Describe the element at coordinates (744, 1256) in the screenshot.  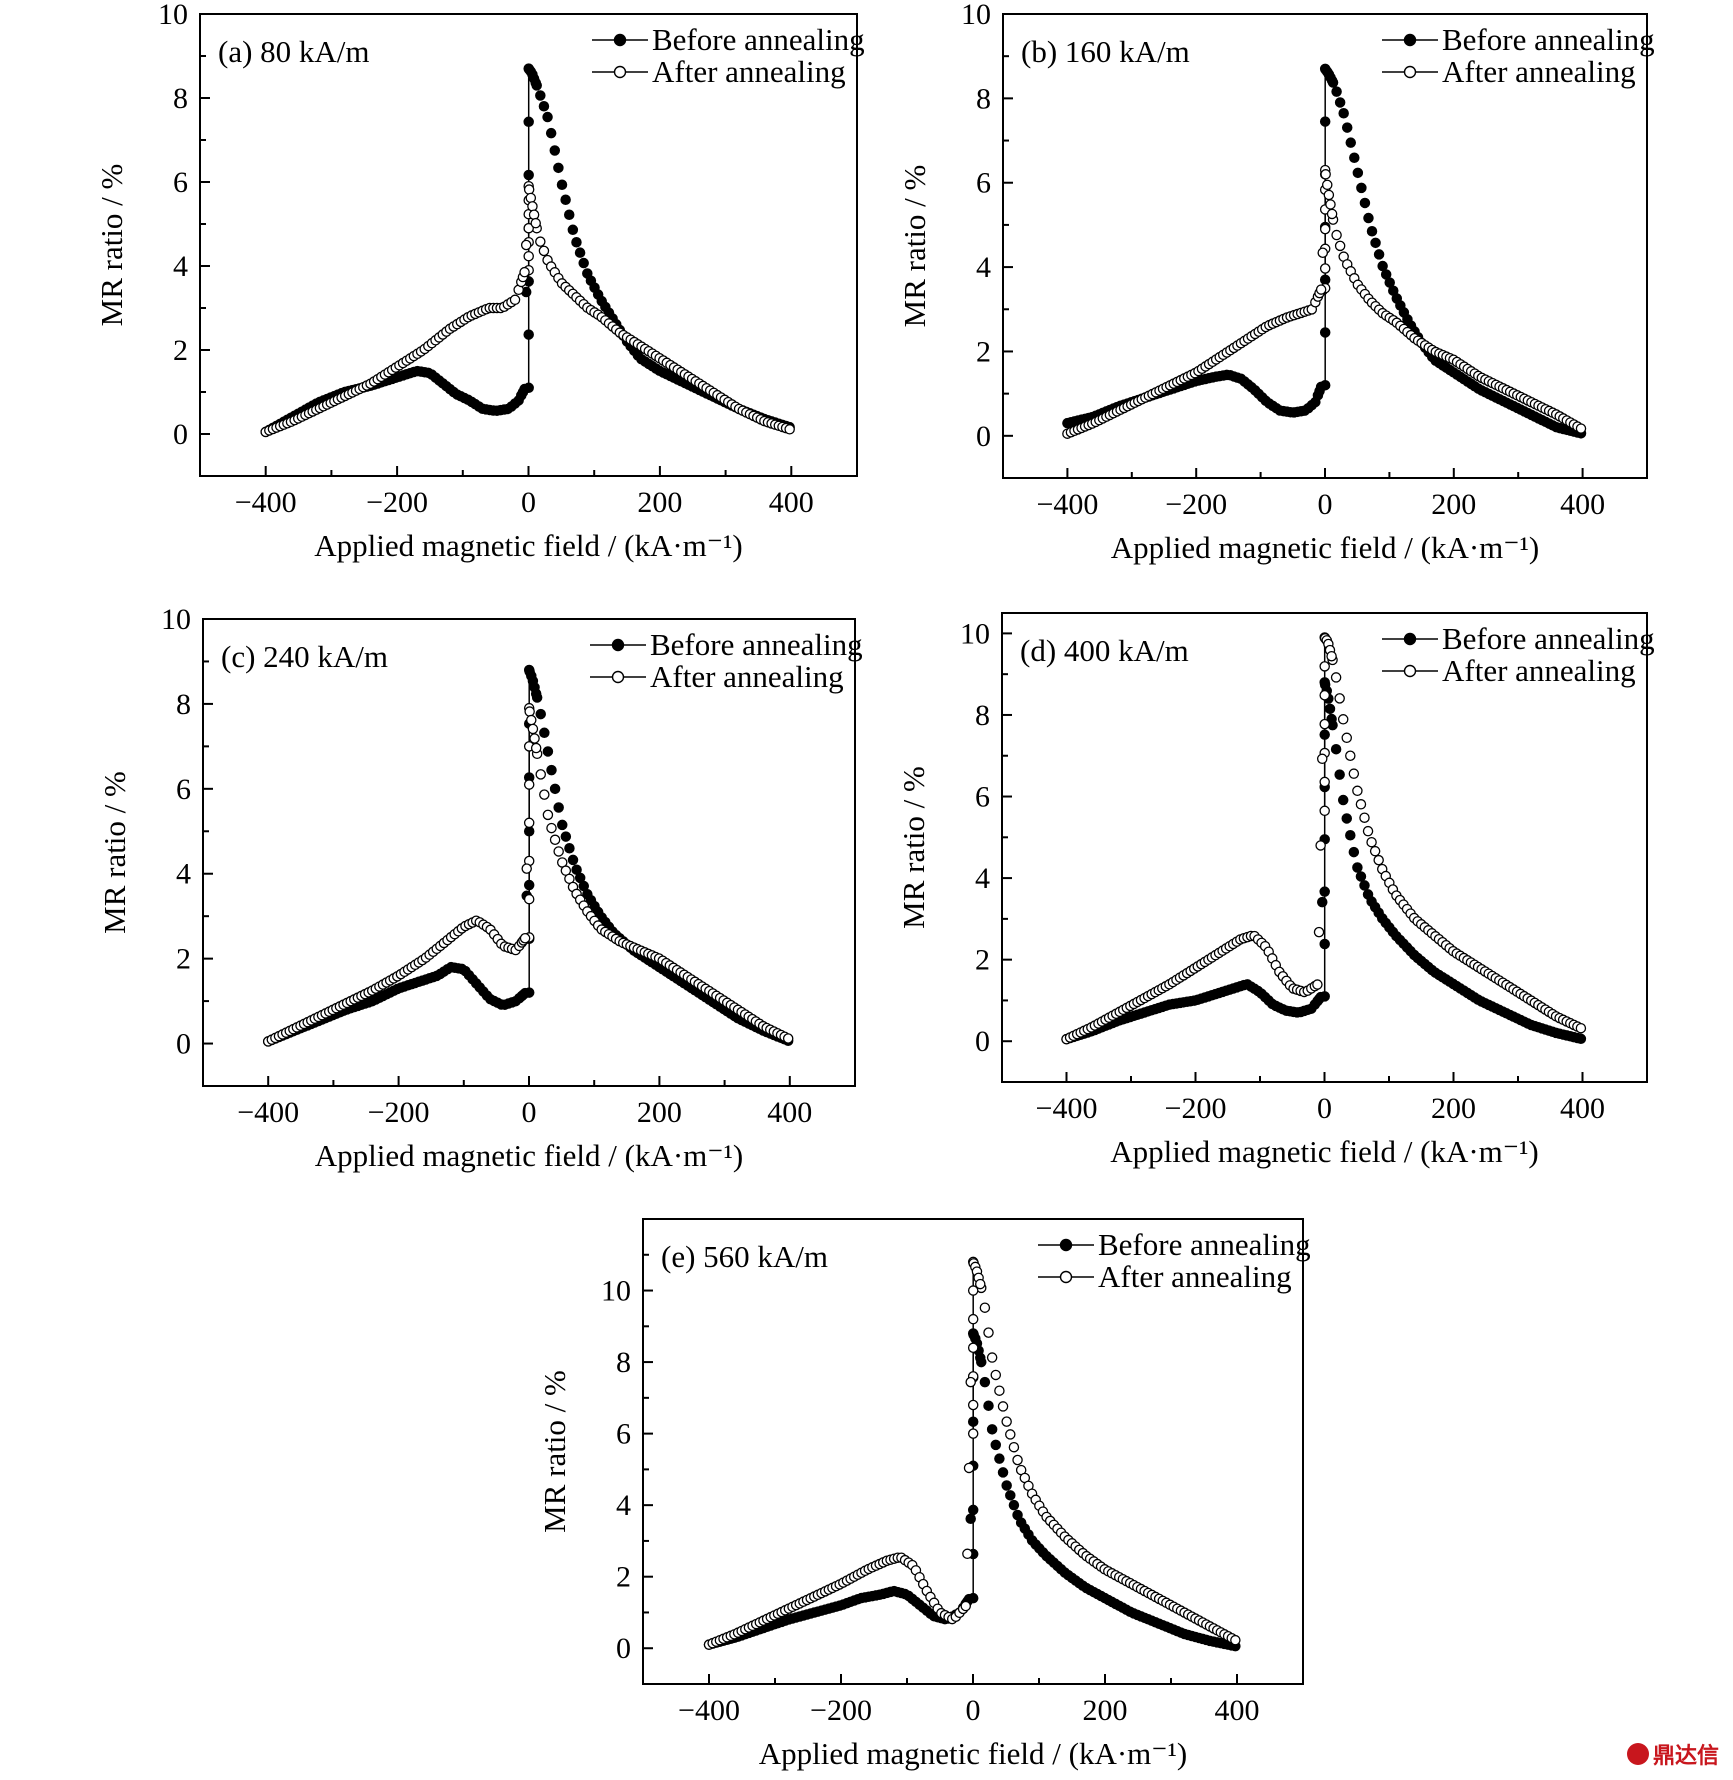
I see `panel-label: (e) 560 kA/m` at that location.